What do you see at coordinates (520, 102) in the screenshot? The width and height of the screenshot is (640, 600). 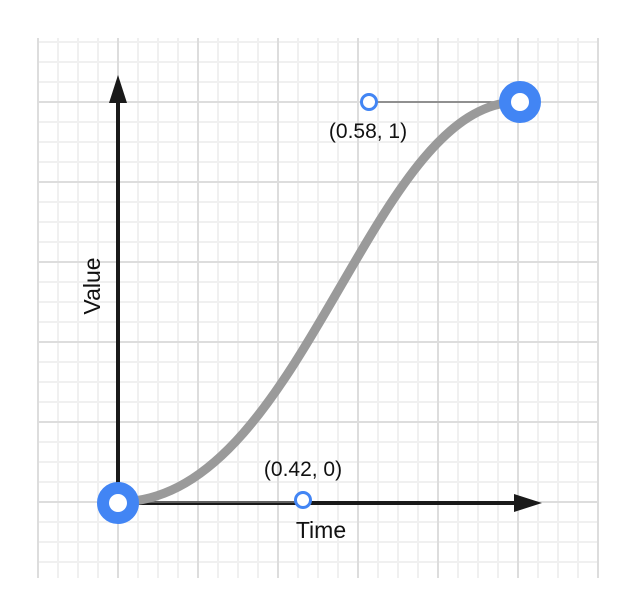 I see `end-point` at bounding box center [520, 102].